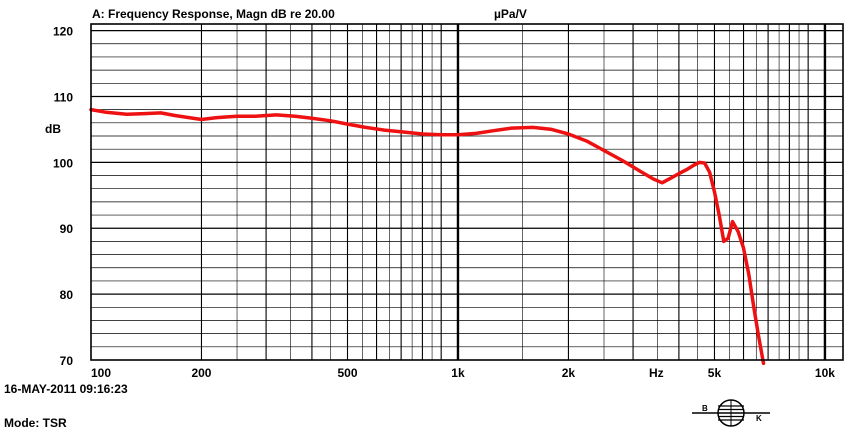 The height and width of the screenshot is (434, 852). What do you see at coordinates (213, 14) in the screenshot?
I see `chart-title: A: Frequency Response, Magn dB re 20.00` at bounding box center [213, 14].